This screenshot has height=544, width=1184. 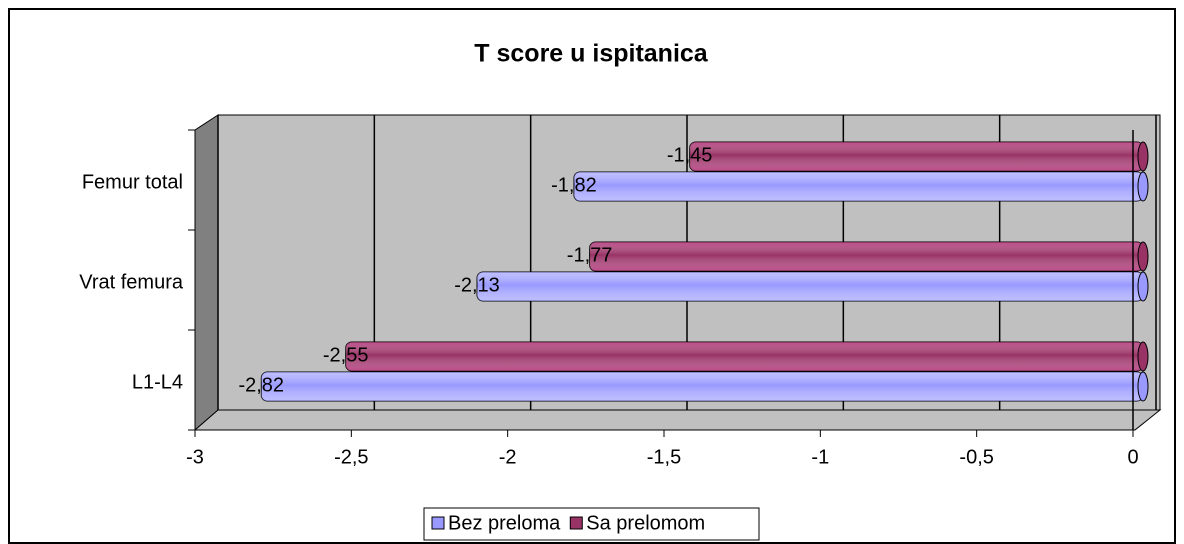 I want to click on y-tick-label: Vrat femura, so click(x=131, y=282).